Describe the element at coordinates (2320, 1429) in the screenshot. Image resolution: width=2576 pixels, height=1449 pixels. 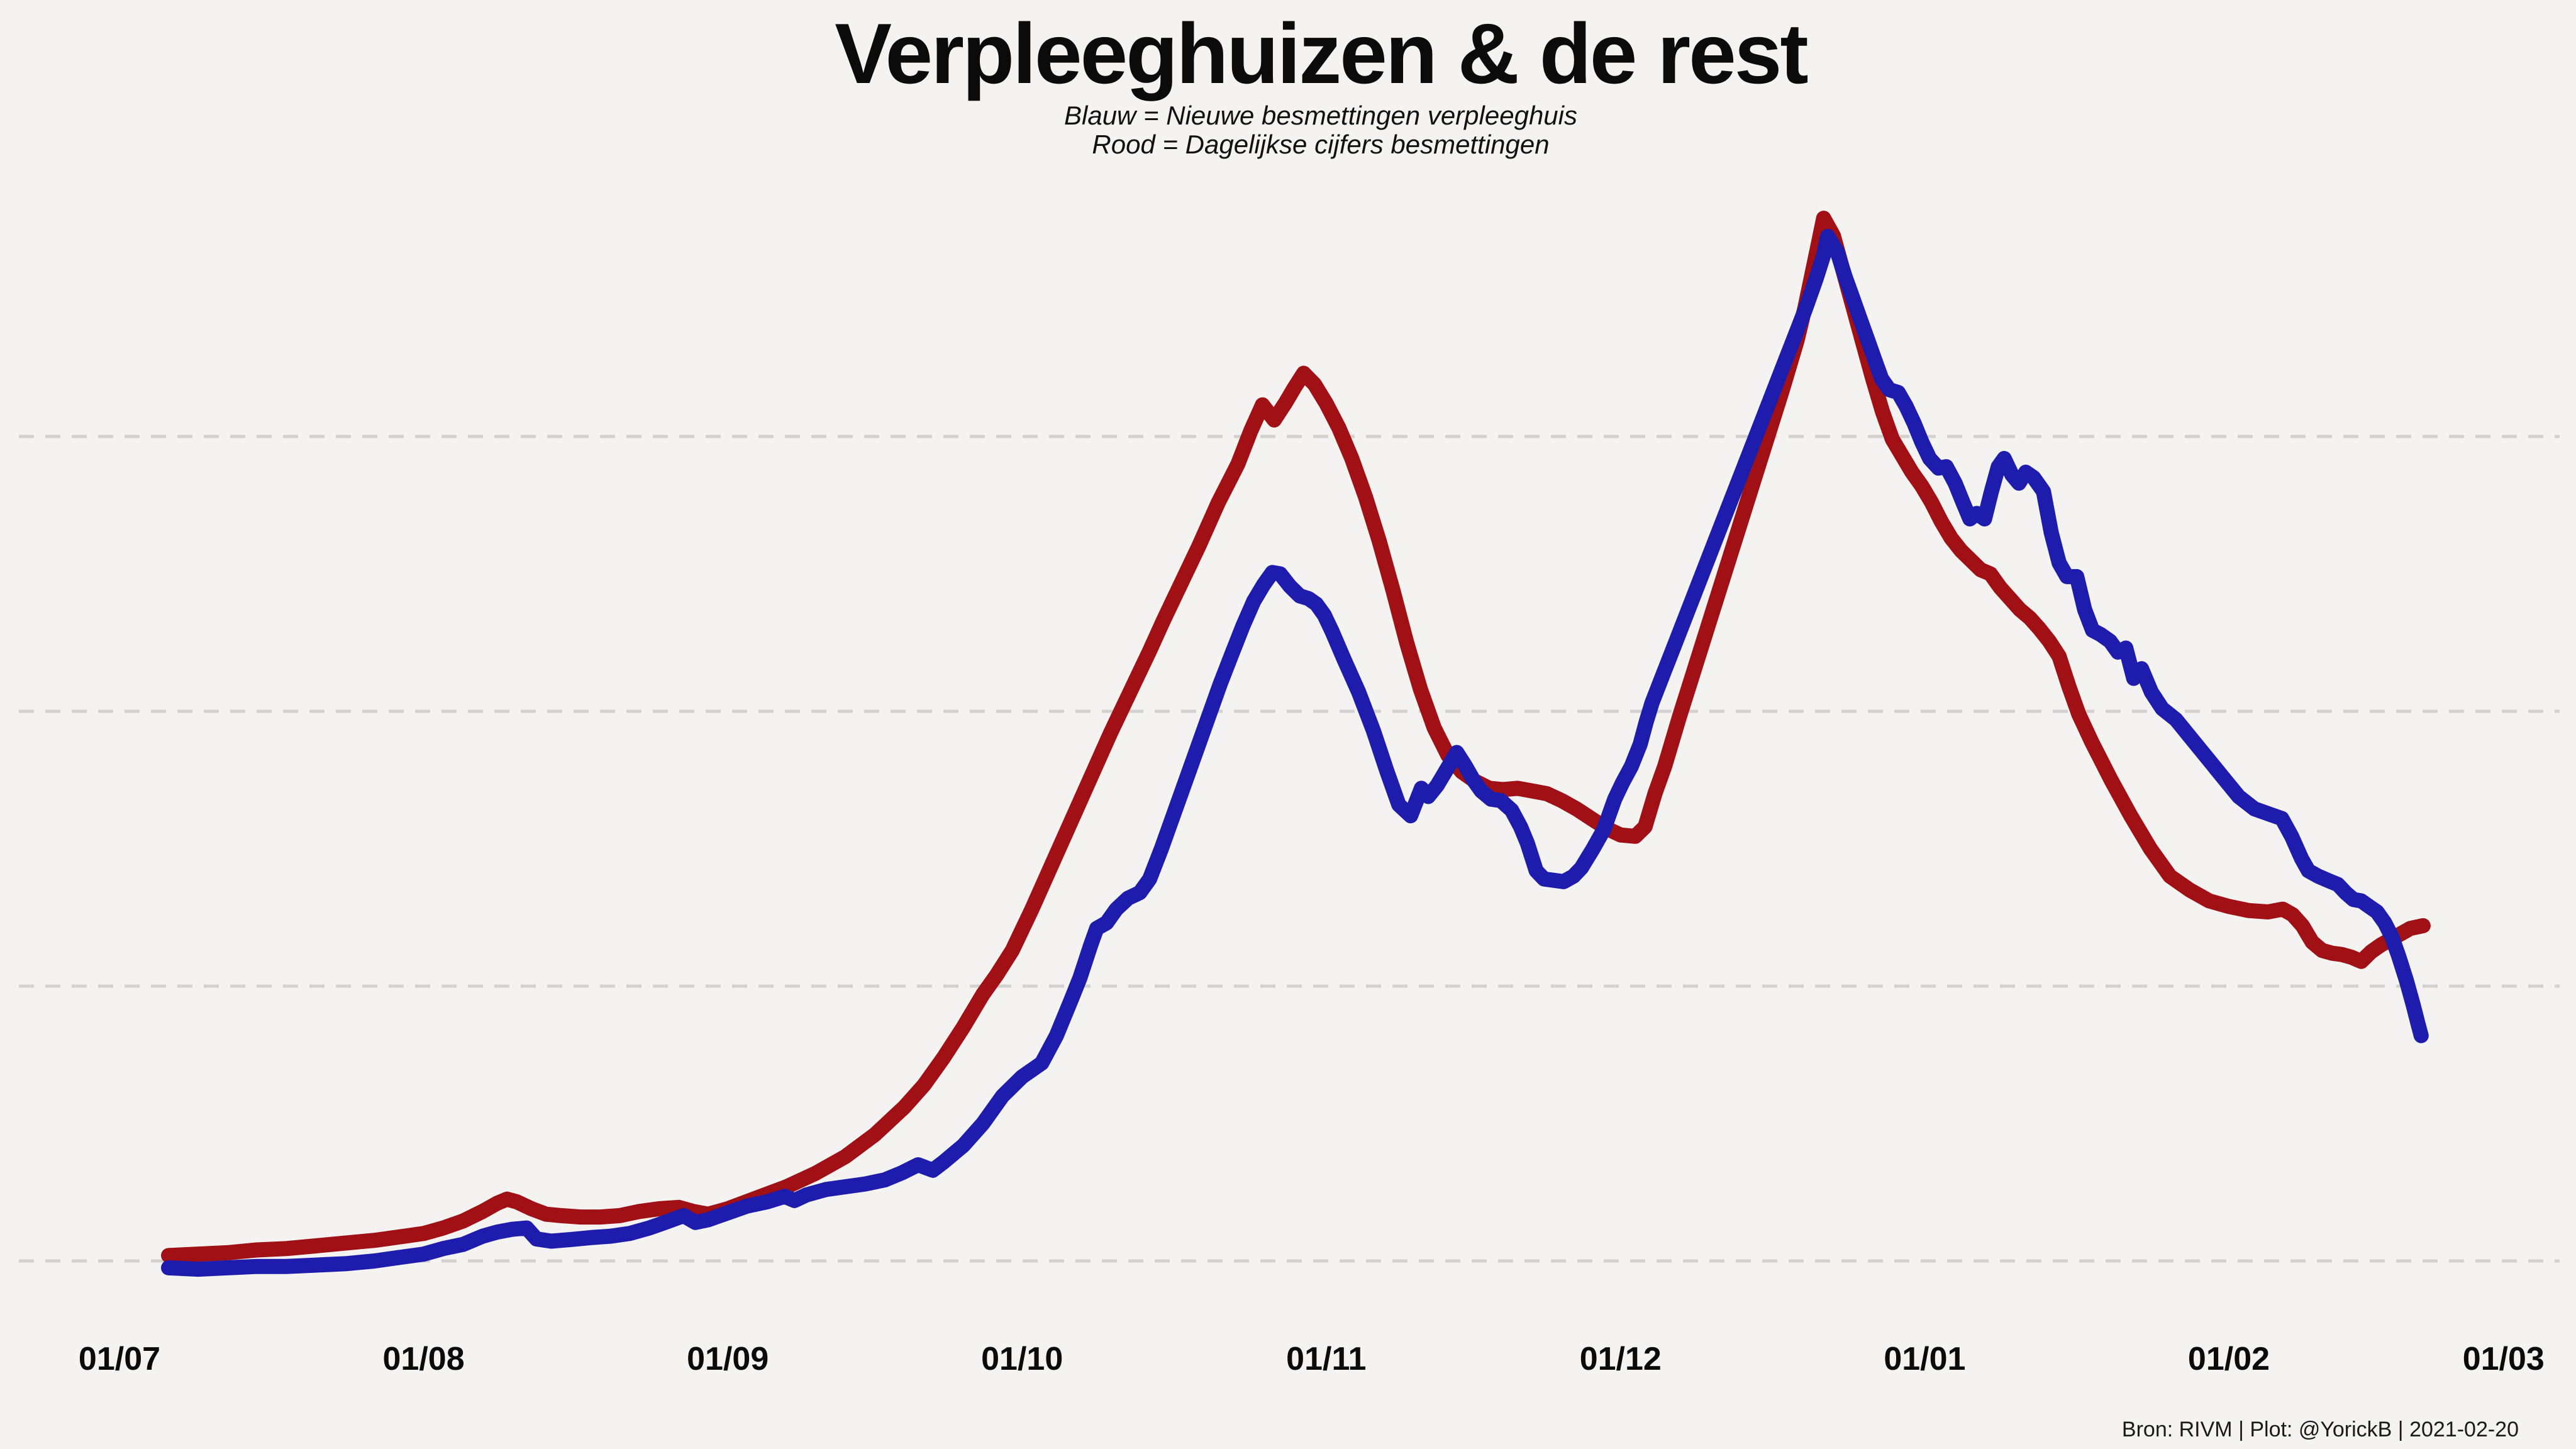
I see `chart-footer-credit: Bron: RIVM | Plot: @YorickB | 2021-02-20` at that location.